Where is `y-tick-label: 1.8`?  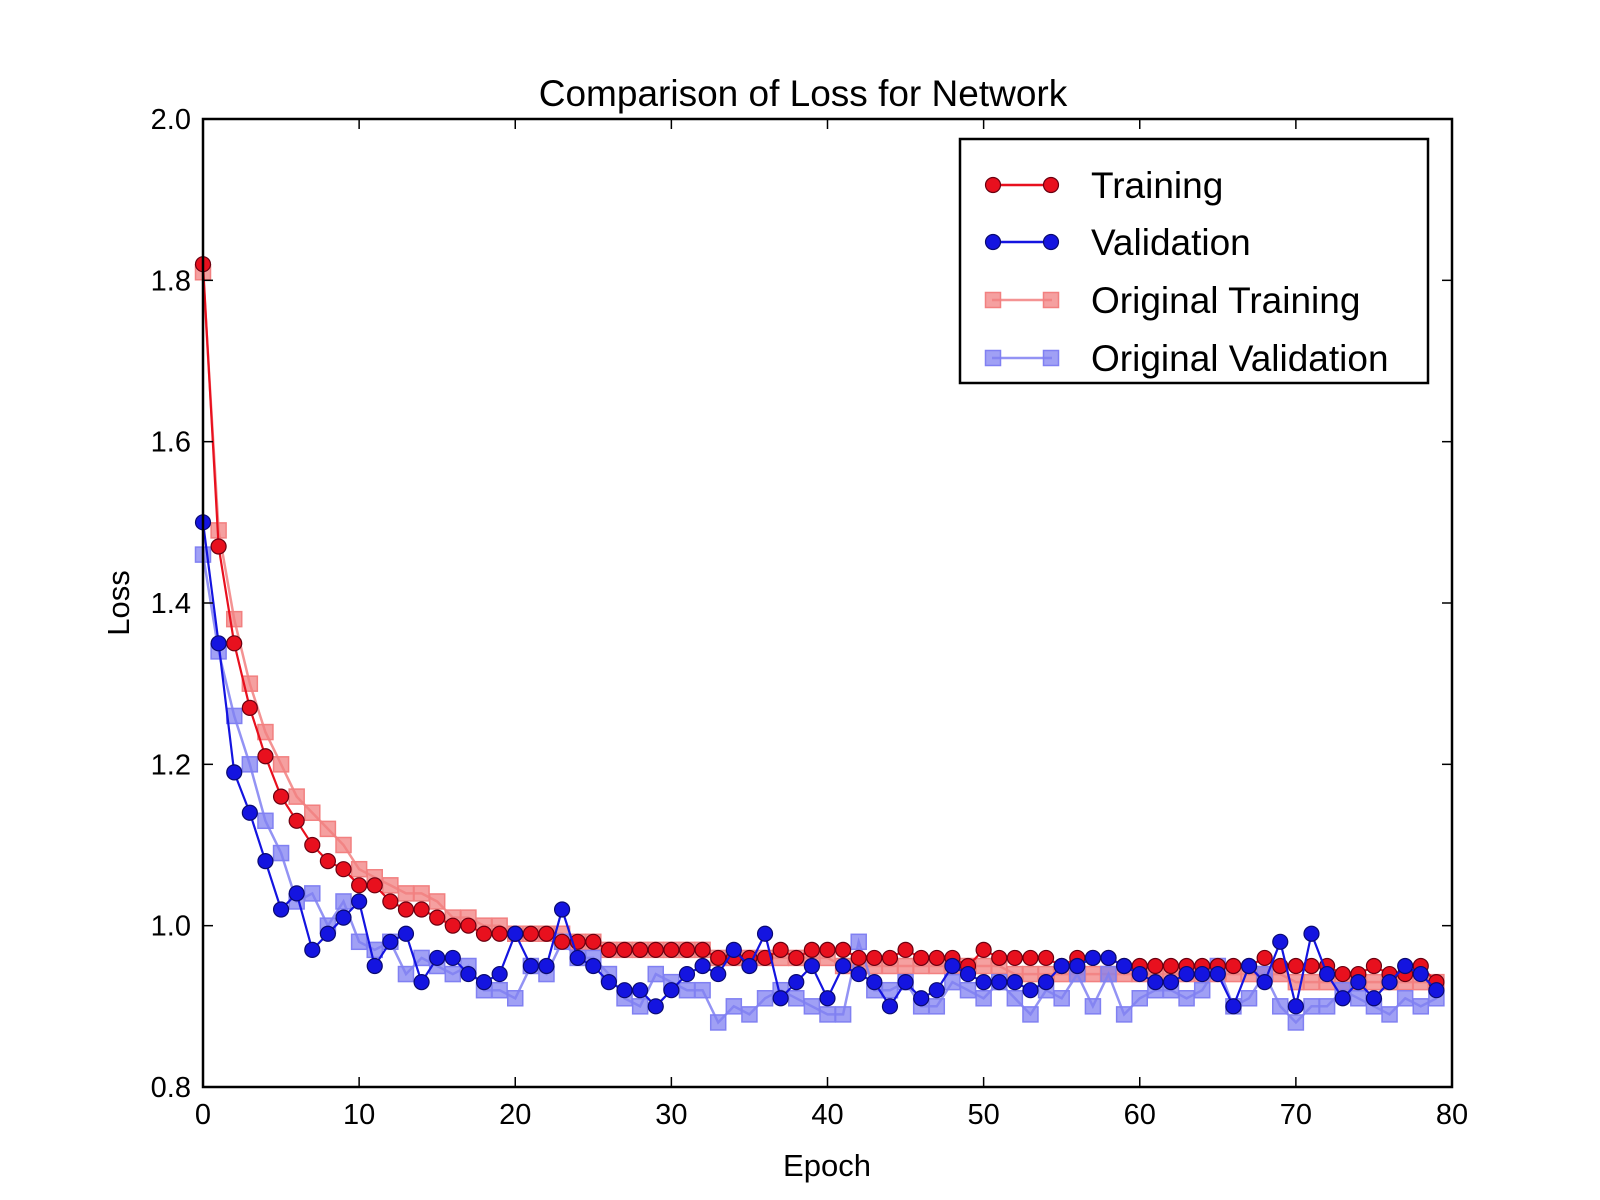 y-tick-label: 1.8 is located at coordinates (171, 281).